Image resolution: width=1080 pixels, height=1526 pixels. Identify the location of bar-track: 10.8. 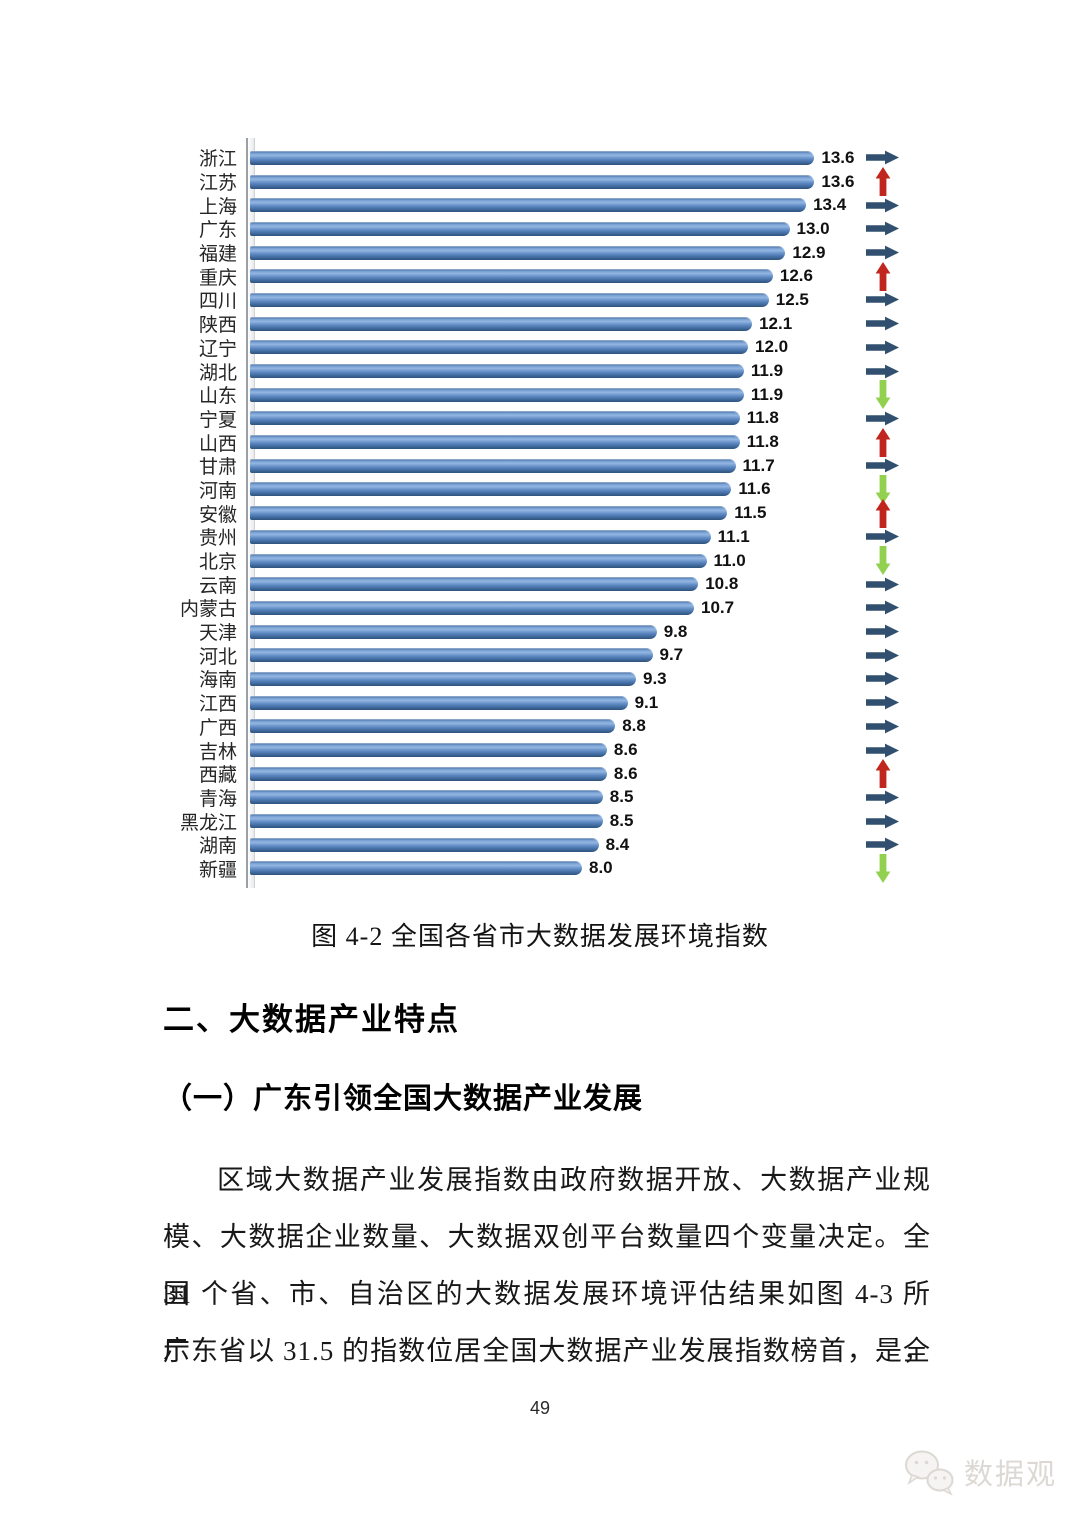
(557, 584).